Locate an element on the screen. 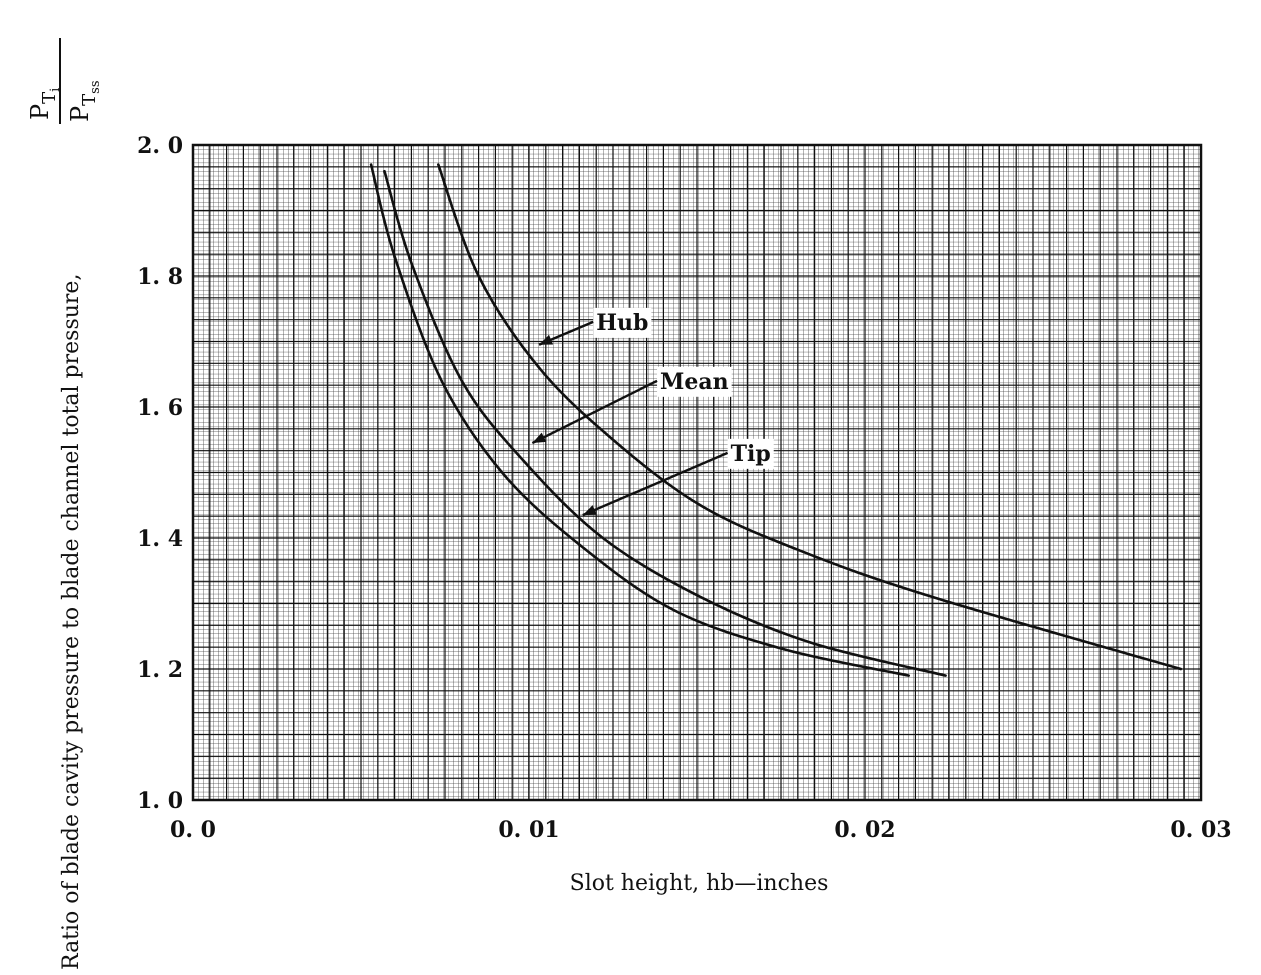 The width and height of the screenshot is (1261, 975). callouts: Hub Mean Tip is located at coordinates (652, 412).